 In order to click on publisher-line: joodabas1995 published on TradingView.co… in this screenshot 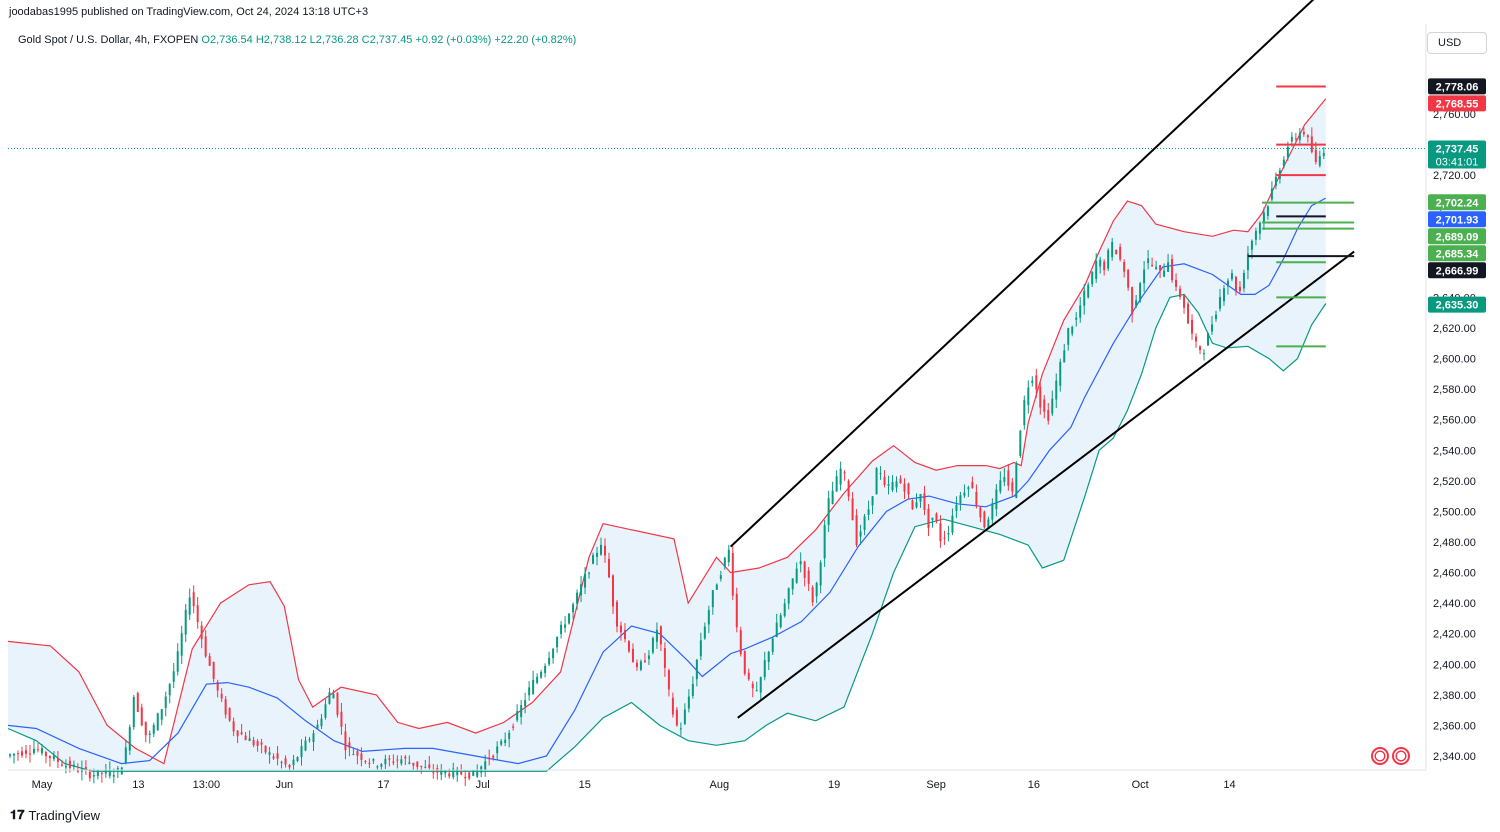, I will do `click(189, 12)`.